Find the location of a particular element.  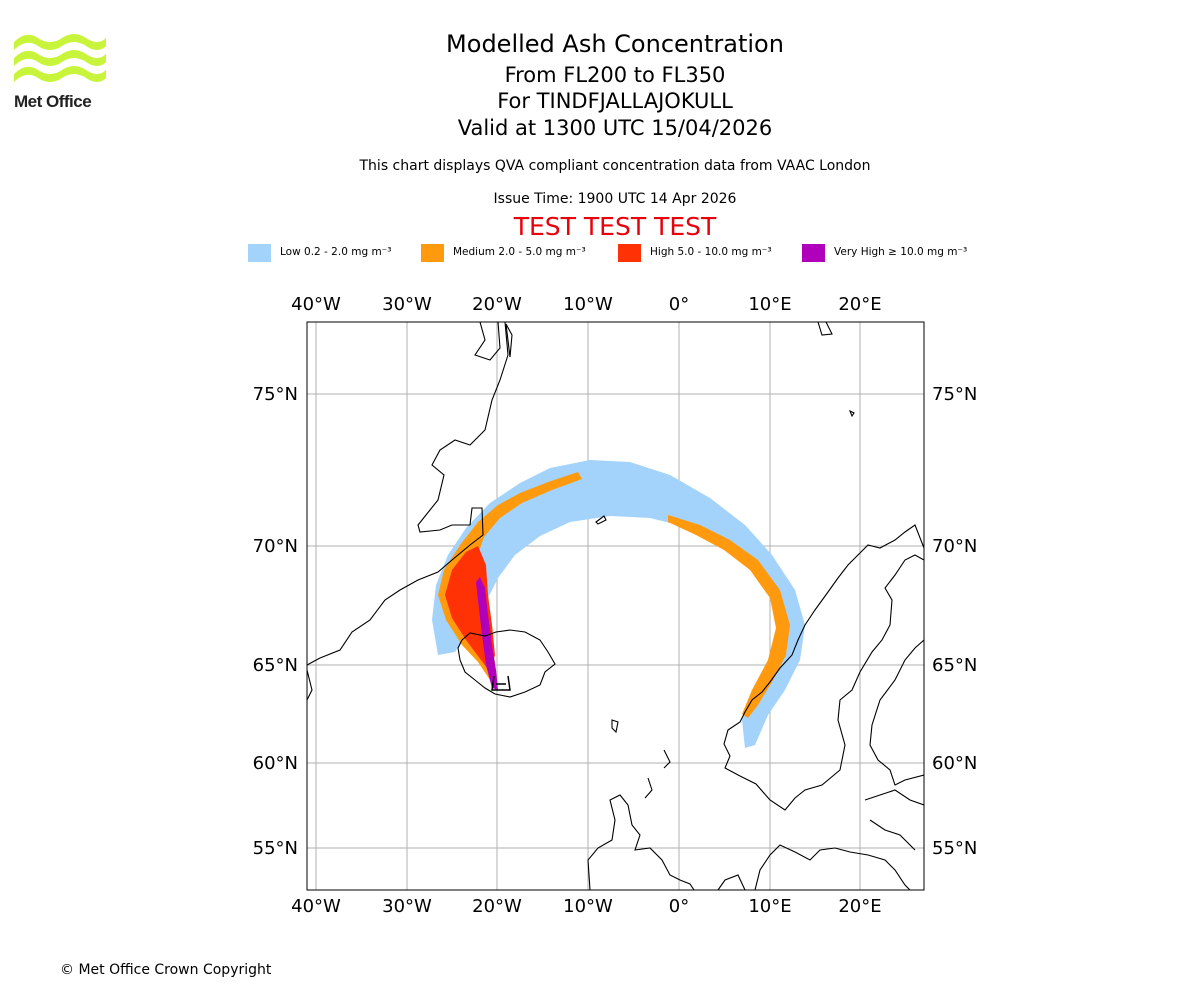

legend-swatch-low is located at coordinates (259, 253).